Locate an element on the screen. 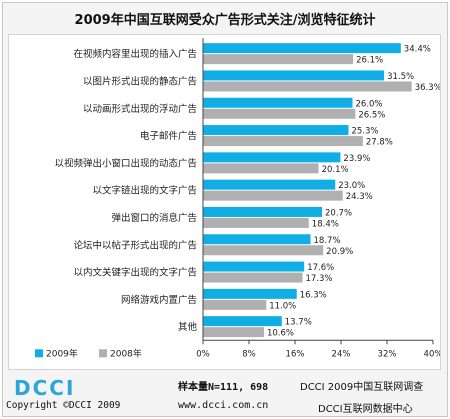 Image resolution: width=450 pixels, height=419 pixels. sample-size-text: 样本量N=111, 698 is located at coordinates (223, 387).